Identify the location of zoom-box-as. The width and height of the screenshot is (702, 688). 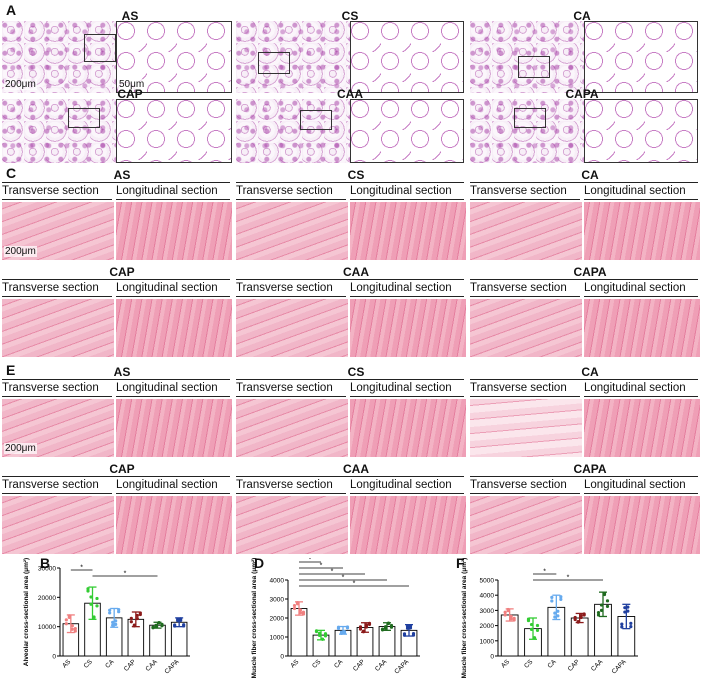
(100, 48).